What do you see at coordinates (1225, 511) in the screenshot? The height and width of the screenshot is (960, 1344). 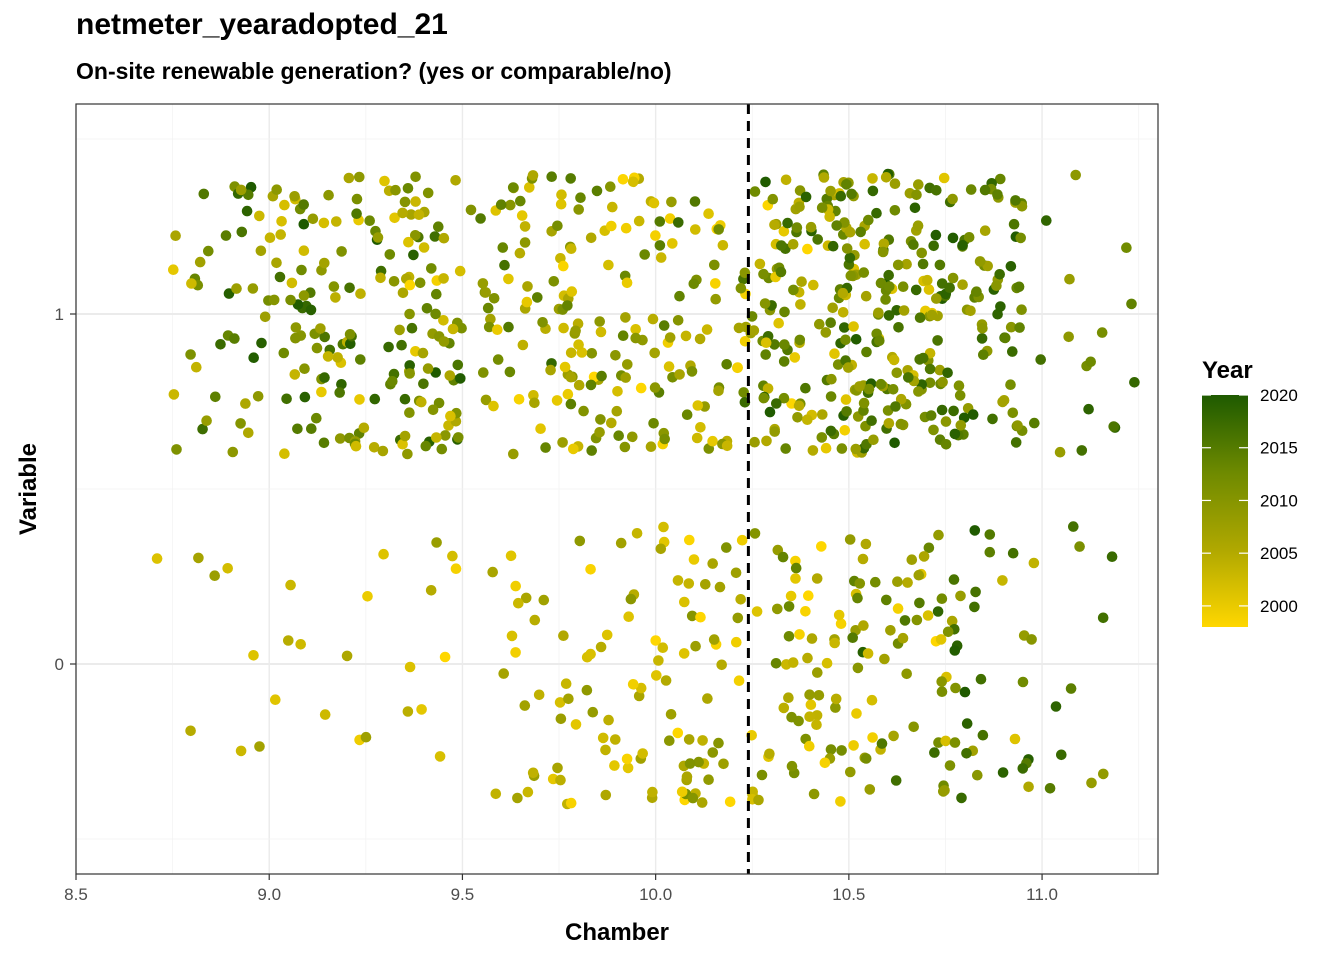 I see `legend-colorbar` at bounding box center [1225, 511].